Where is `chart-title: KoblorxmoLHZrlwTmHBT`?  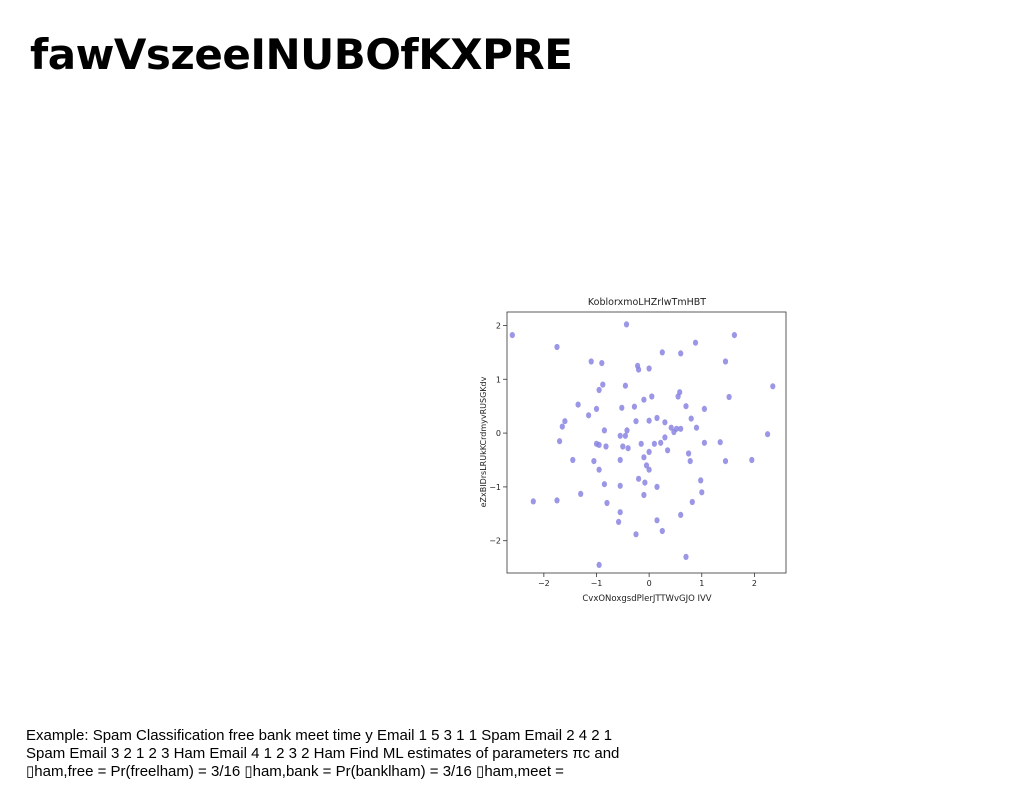
chart-title: KoblorxmoLHZrlwTmHBT is located at coordinates (647, 302).